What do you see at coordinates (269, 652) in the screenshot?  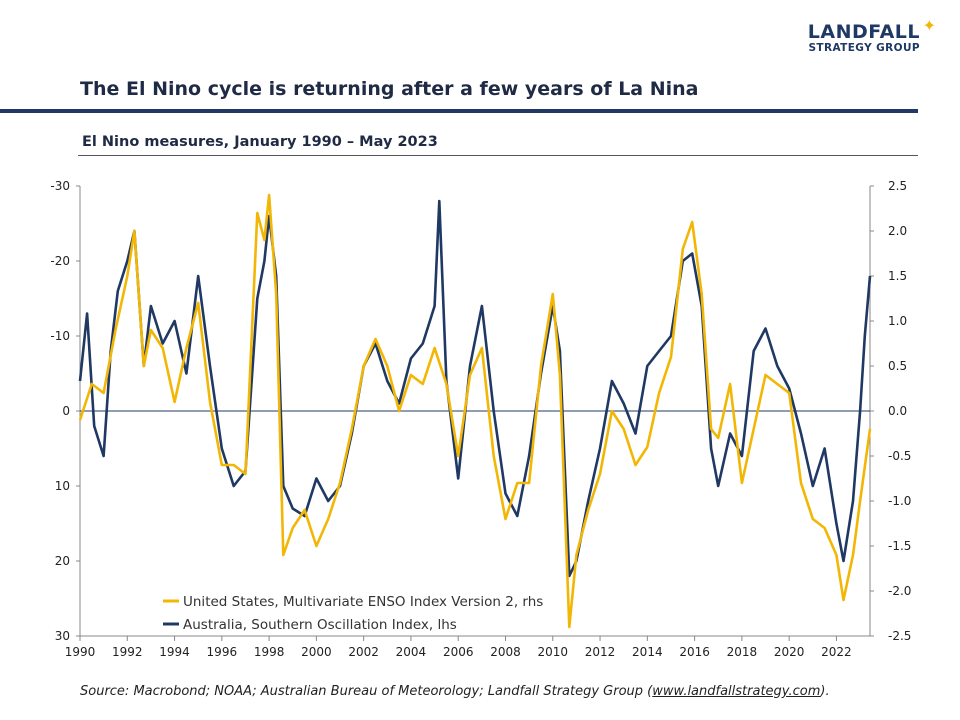 I see `x-tick-label: 1998` at bounding box center [269, 652].